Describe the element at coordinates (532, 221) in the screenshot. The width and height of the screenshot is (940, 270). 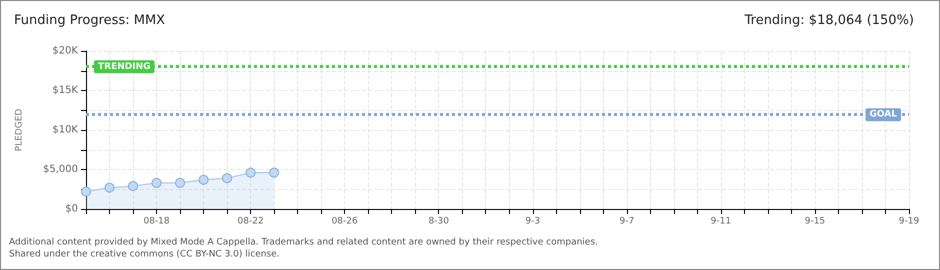
I see `x-tick-label: 9-3` at that location.